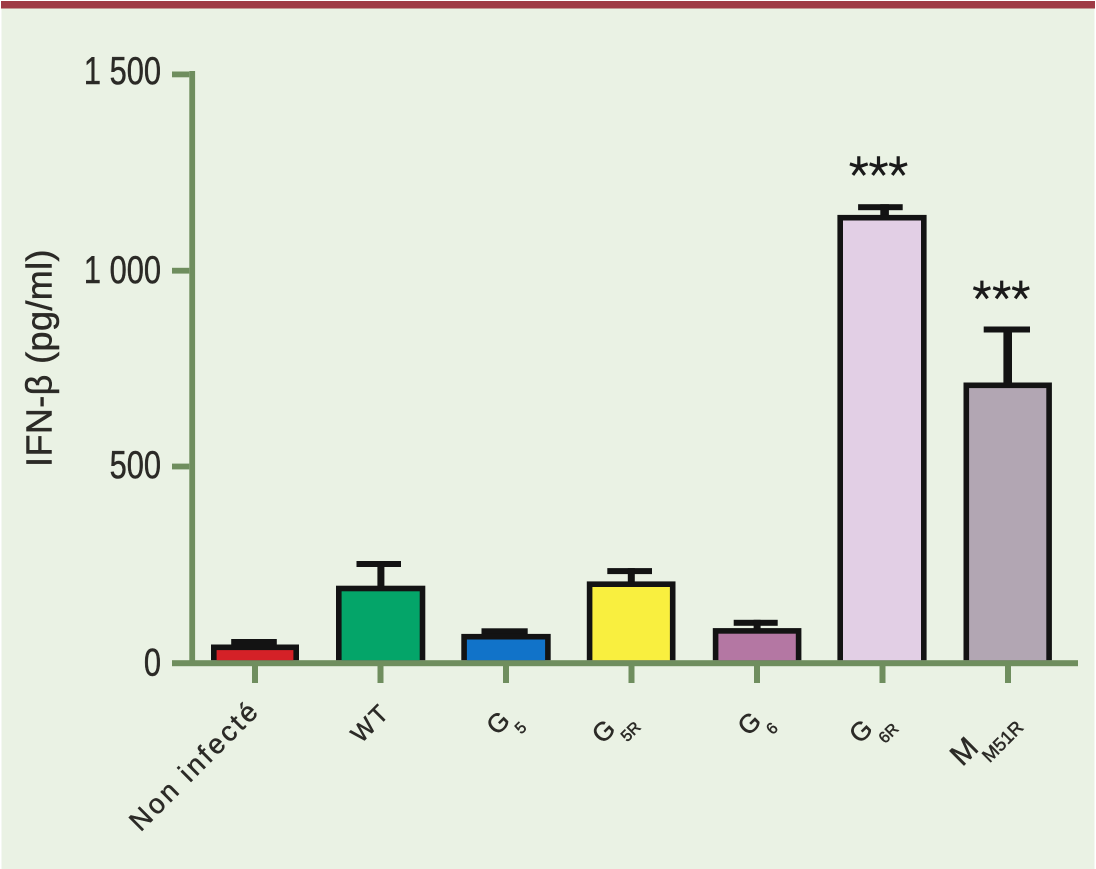 Image resolution: width=1096 pixels, height=869 pixels. I want to click on svg-text: 1 500, so click(122, 70).